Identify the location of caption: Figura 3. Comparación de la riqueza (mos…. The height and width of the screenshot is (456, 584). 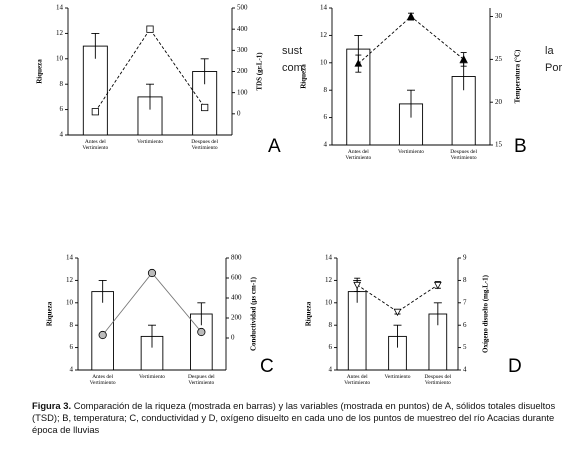
(297, 418).